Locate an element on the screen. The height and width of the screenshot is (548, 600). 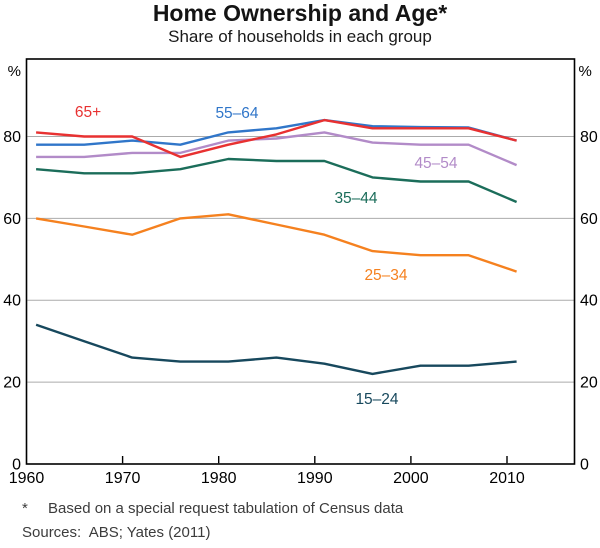
y-unit-right: % is located at coordinates (585, 71).